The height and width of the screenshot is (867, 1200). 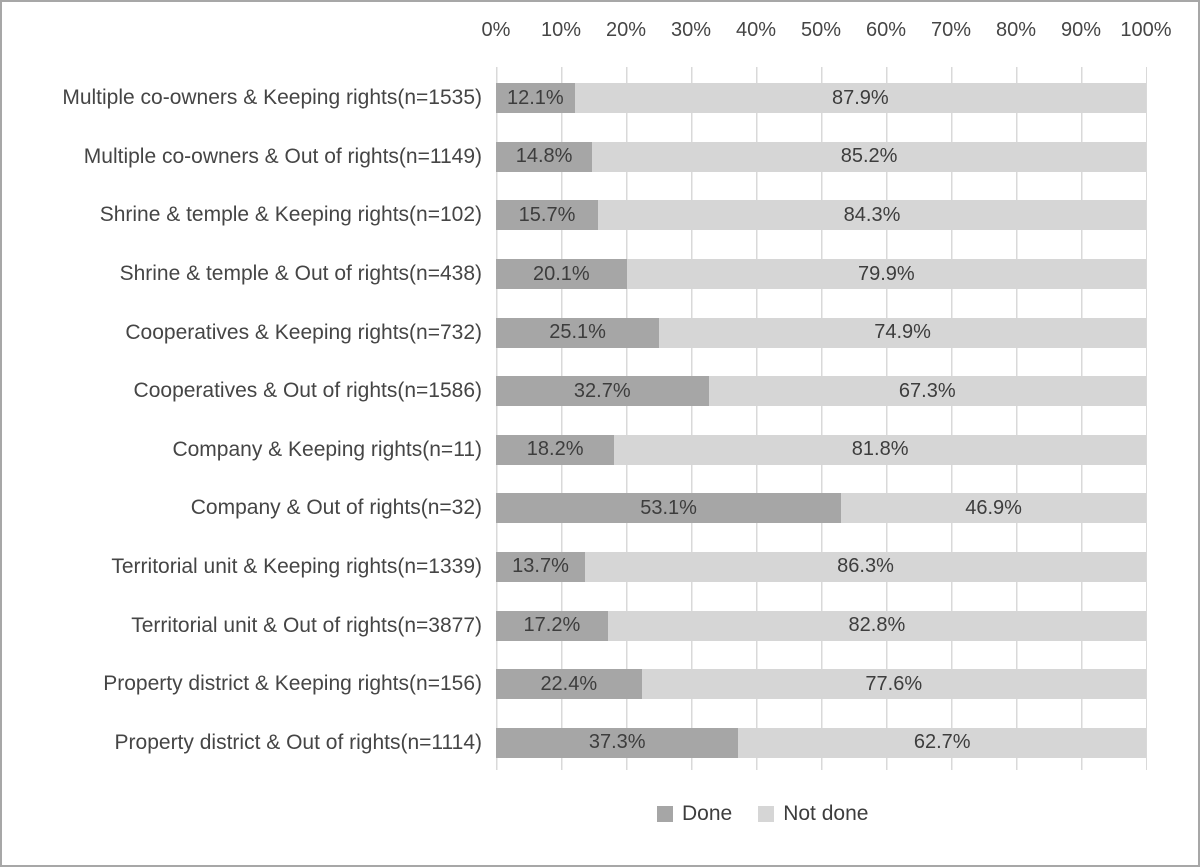 I want to click on category-label: Cooperatives & Keeping rights(n=732), so click(x=303, y=332).